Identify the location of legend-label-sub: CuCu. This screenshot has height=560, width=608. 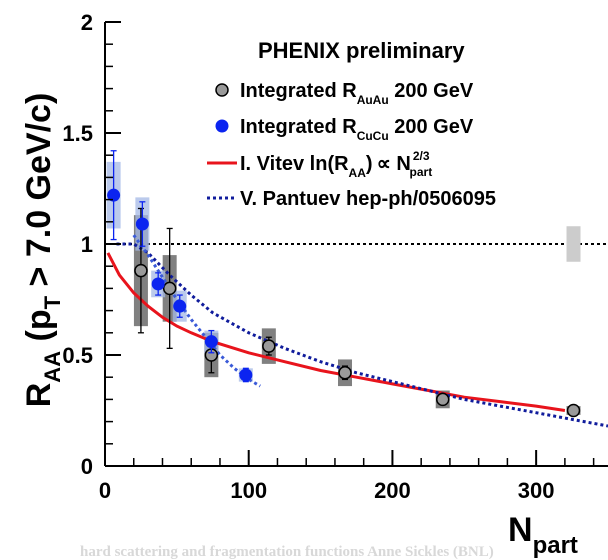
(373, 136).